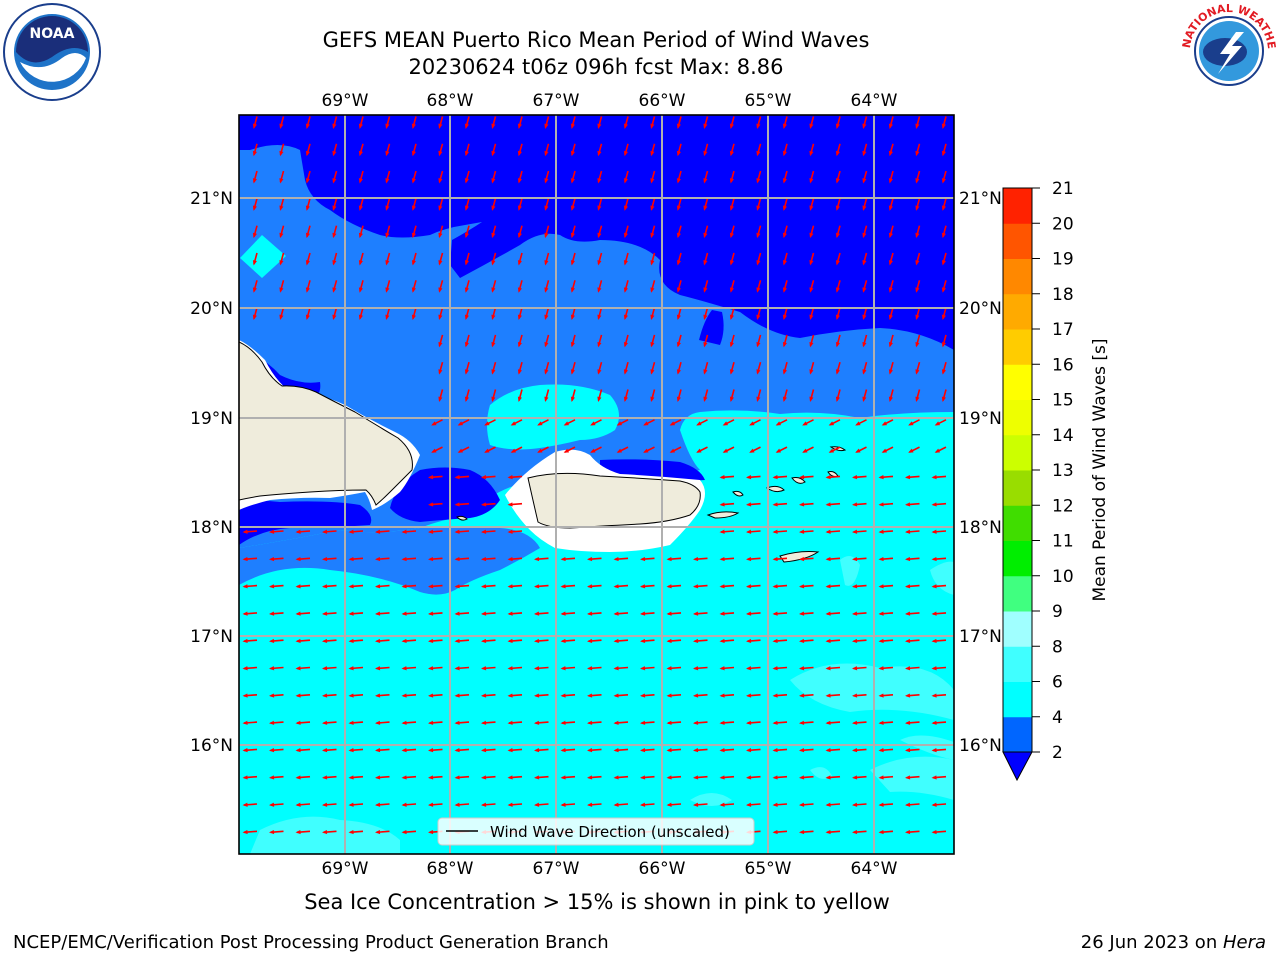 The image size is (1280, 960). I want to click on lat-label: 21°N, so click(211, 199).